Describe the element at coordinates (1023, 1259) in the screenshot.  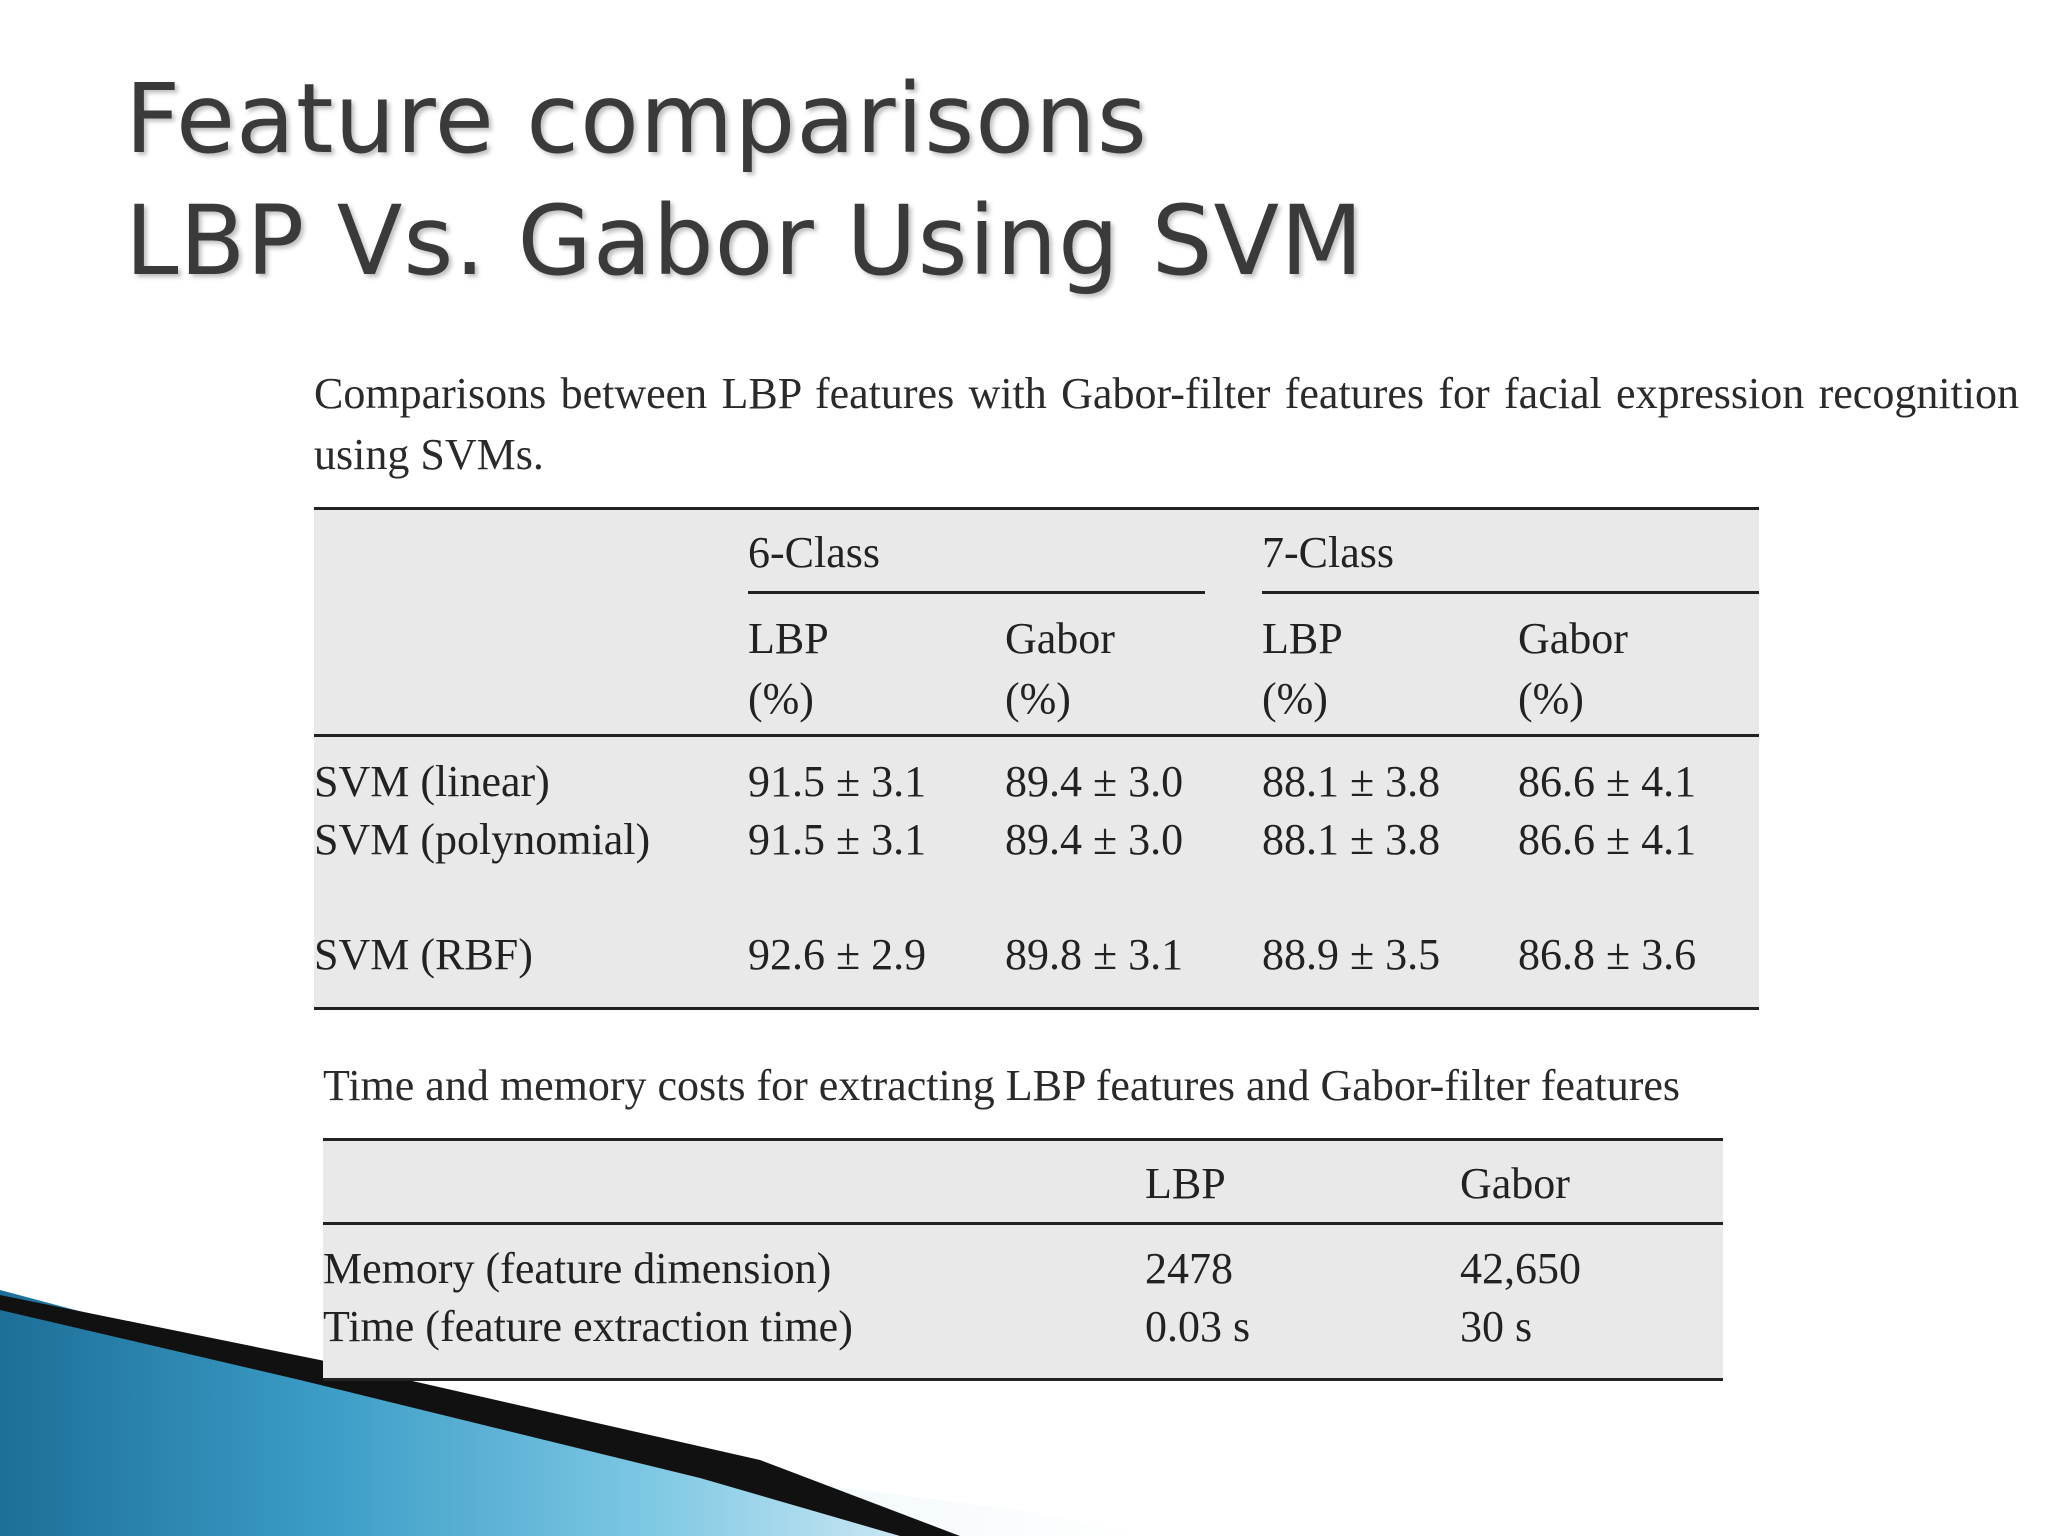
I see `table2-panel` at that location.